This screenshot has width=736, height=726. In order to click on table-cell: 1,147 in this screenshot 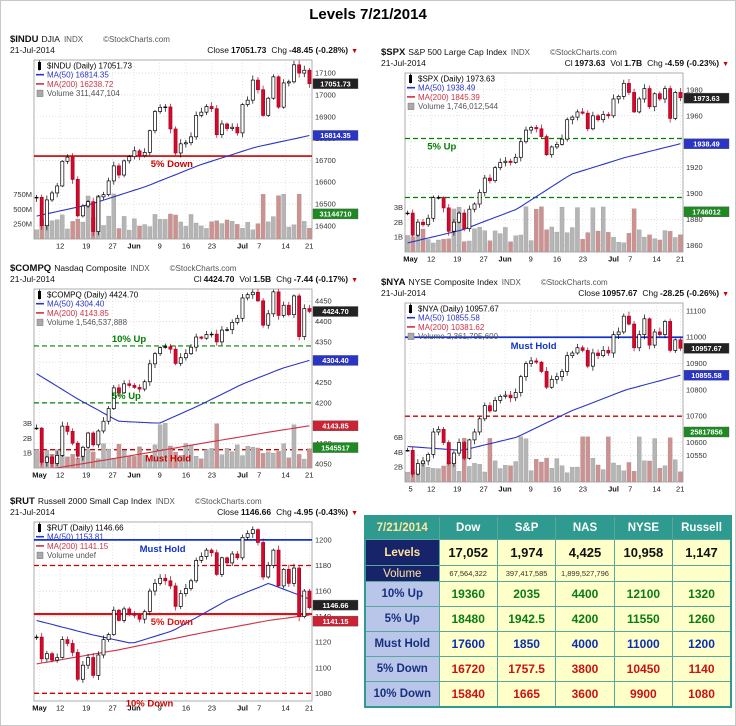, I will do `click(702, 552)`.